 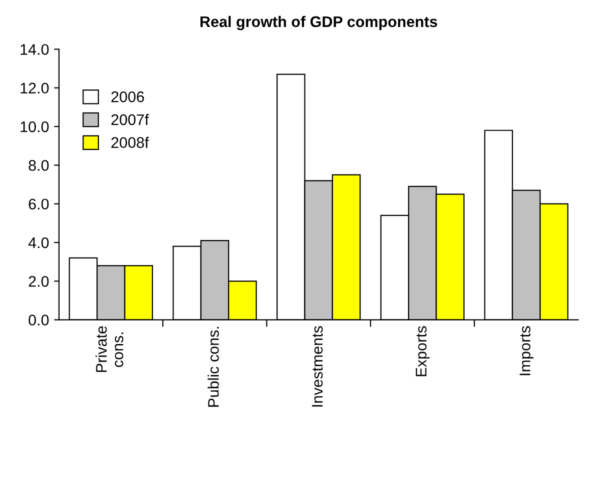 I want to click on y-tick-label: 2.0, so click(x=38, y=281).